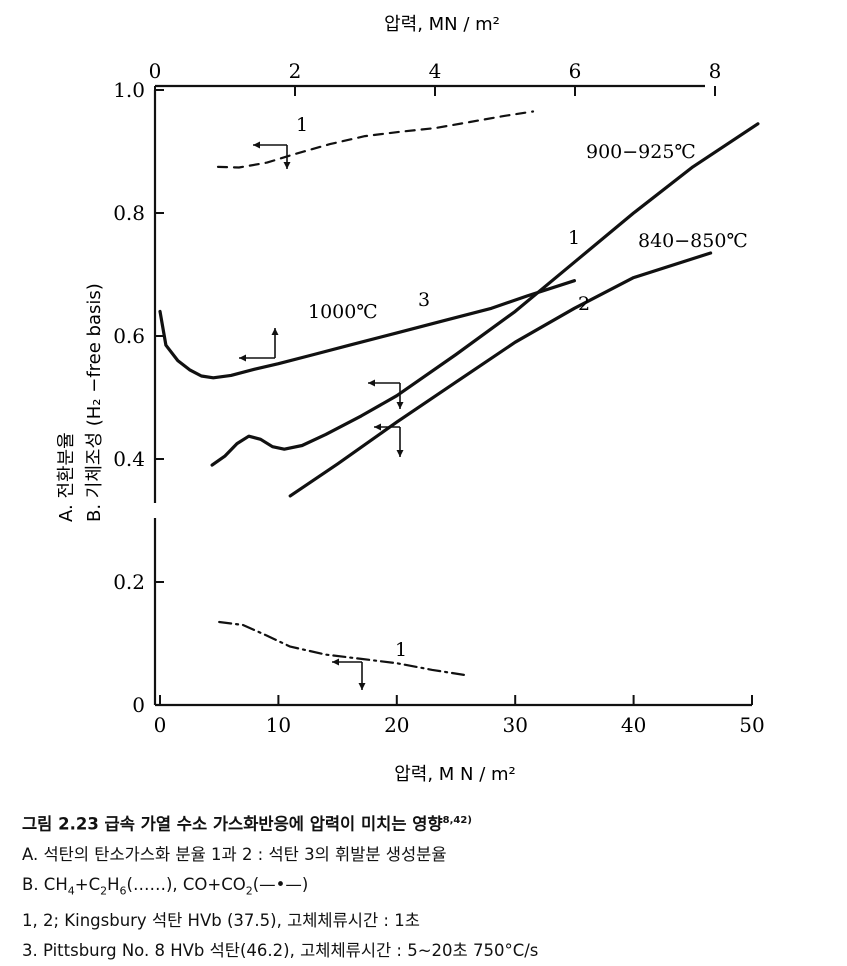 The height and width of the screenshot is (966, 847). What do you see at coordinates (71, 890) in the screenshot?
I see `caption-b-sub: 4` at bounding box center [71, 890].